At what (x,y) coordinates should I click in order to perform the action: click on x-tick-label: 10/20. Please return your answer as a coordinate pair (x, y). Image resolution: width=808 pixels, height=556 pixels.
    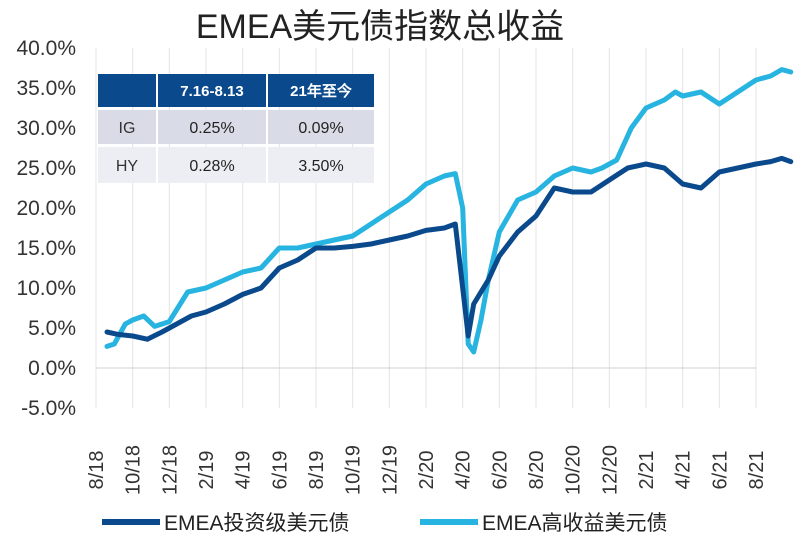
    Looking at the image, I should click on (574, 470).